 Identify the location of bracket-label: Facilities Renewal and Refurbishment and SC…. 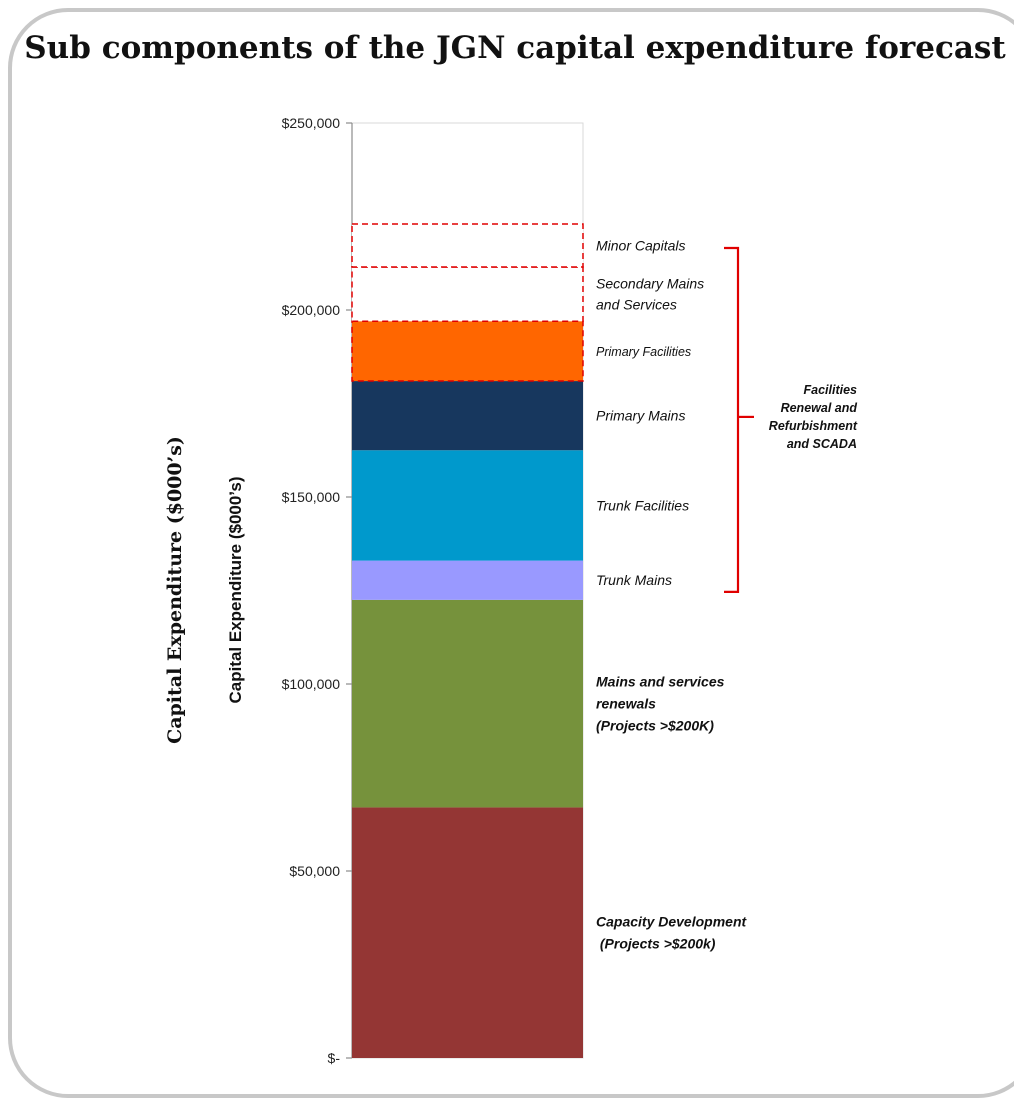
(813, 417).